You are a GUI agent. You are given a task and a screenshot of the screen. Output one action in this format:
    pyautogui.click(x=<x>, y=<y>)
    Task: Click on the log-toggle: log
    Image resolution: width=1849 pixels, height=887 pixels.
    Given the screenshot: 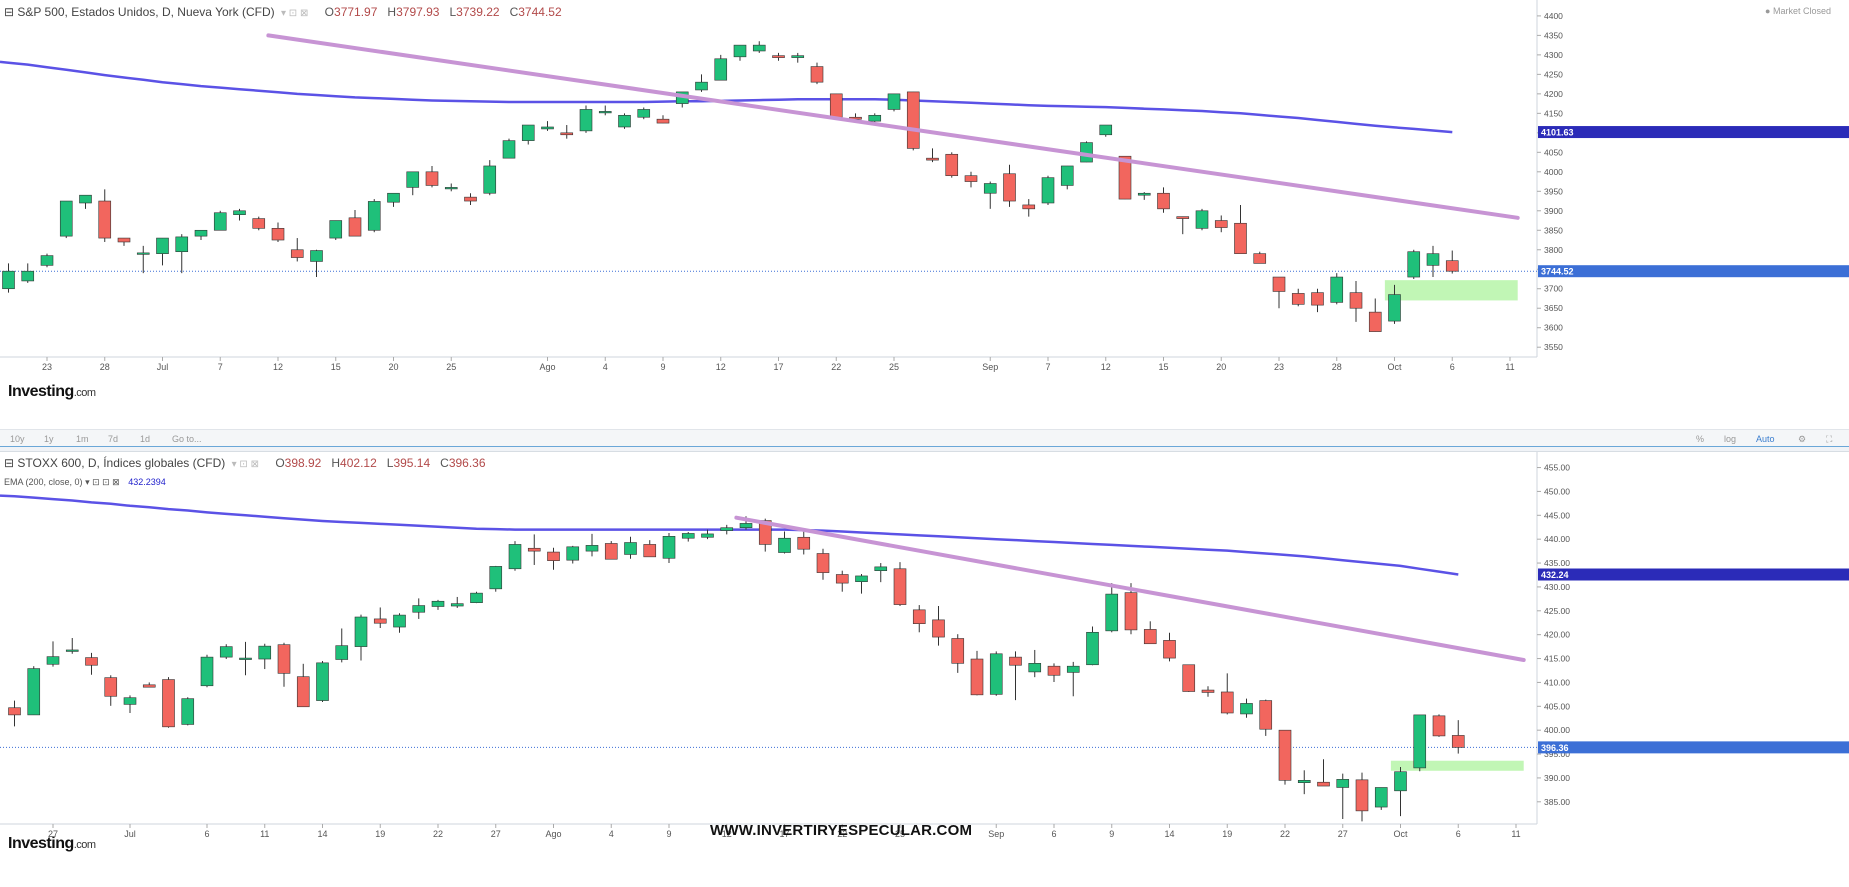 What is the action you would take?
    pyautogui.click(x=1730, y=439)
    